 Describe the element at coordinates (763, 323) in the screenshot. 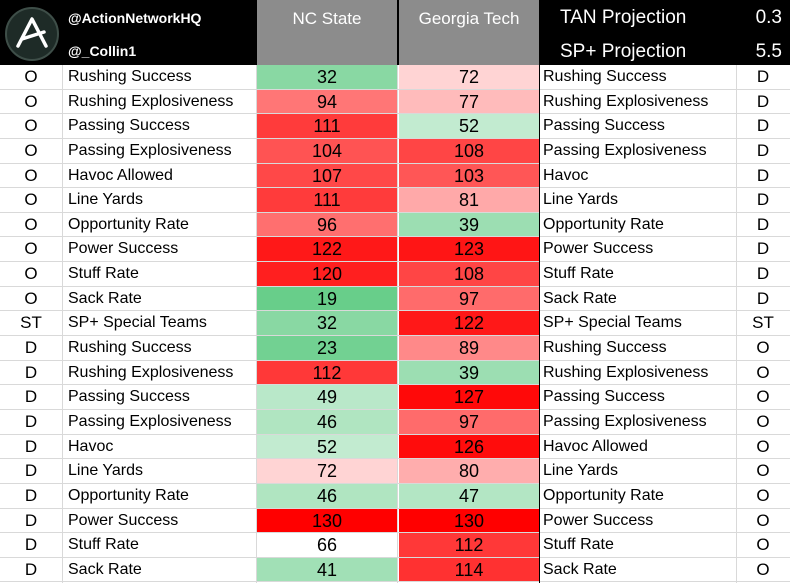

I see `side-right-cell: ST` at that location.